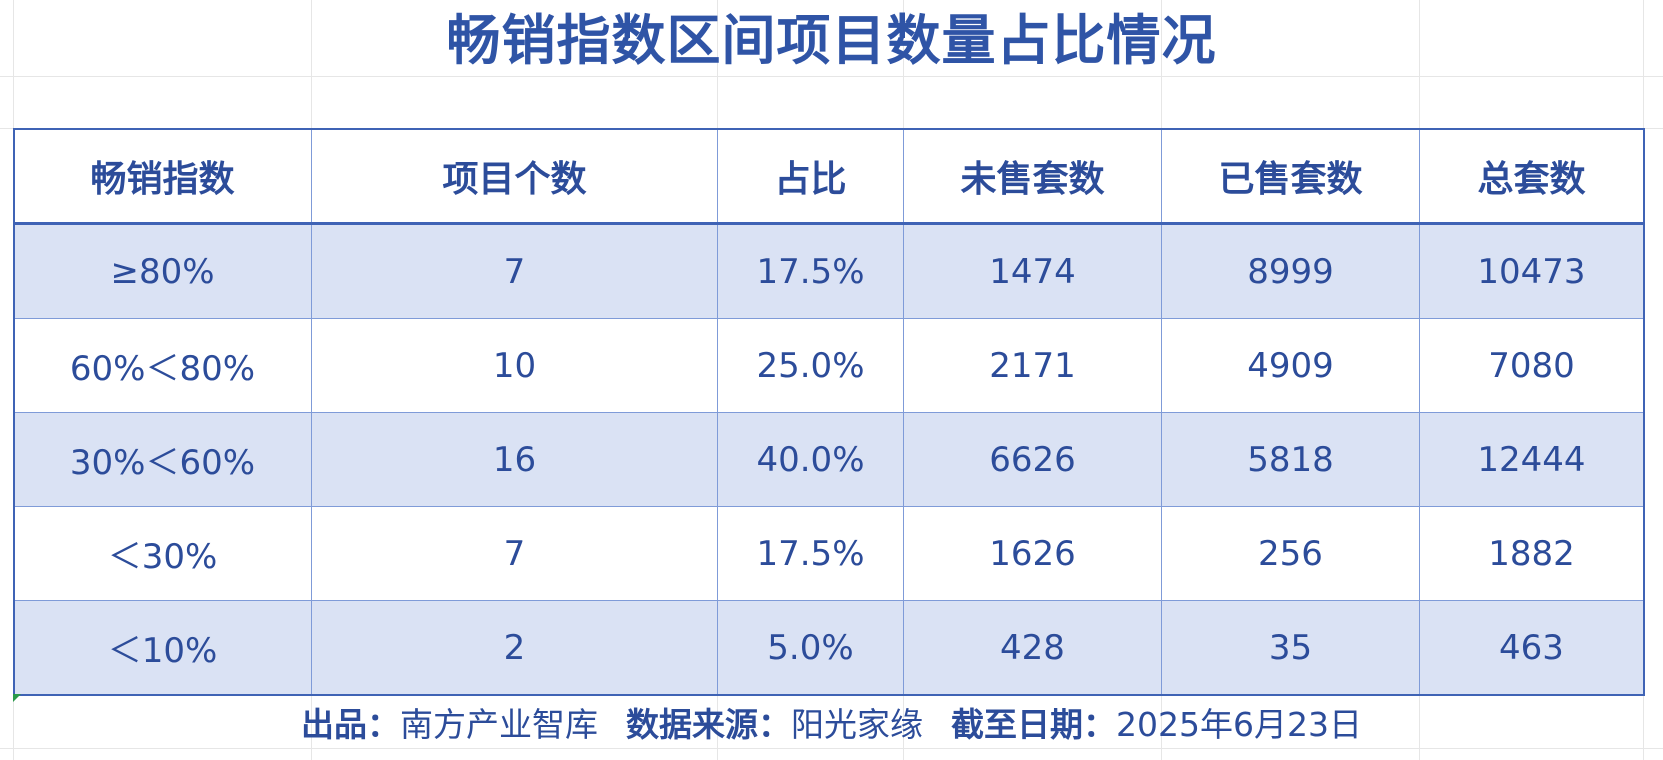 The height and width of the screenshot is (760, 1663). What do you see at coordinates (350, 724) in the screenshot?
I see `producer-label: 出品：` at bounding box center [350, 724].